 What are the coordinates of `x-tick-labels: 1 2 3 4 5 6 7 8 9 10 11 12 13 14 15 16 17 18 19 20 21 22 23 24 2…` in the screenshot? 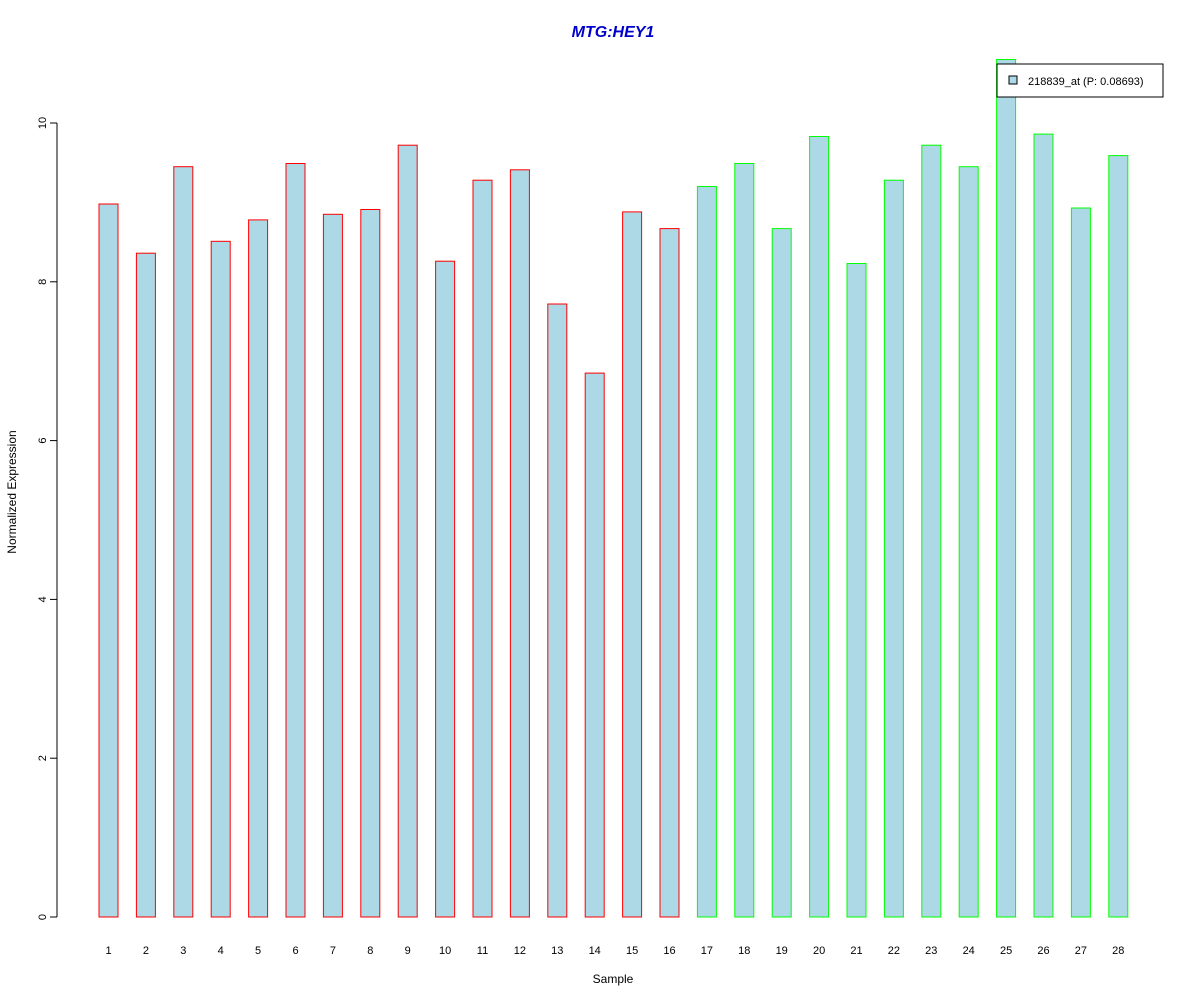 It's located at (614, 951).